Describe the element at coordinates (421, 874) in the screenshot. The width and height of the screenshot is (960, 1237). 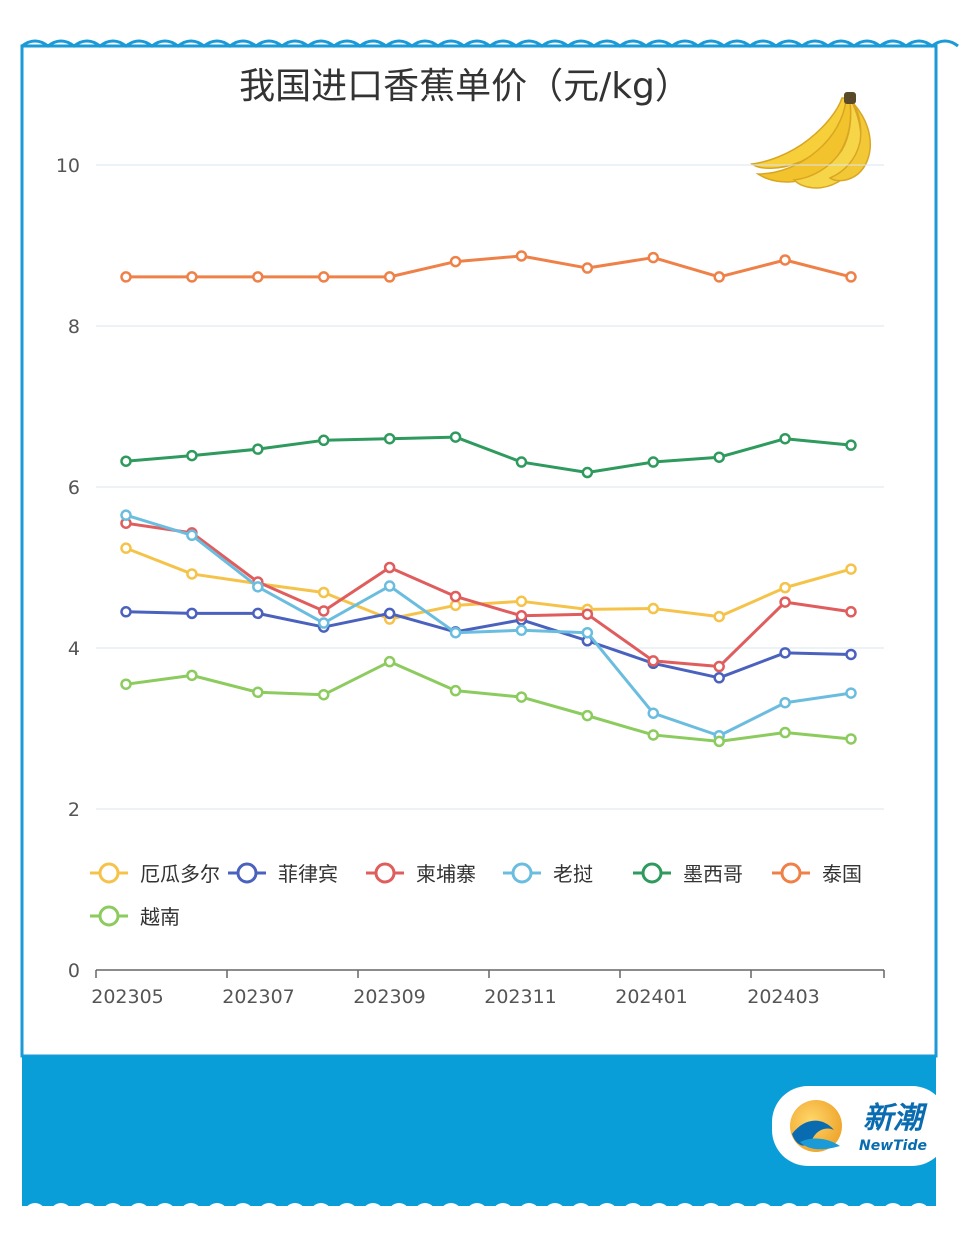
I see `legend-item: 柬埔寨` at that location.